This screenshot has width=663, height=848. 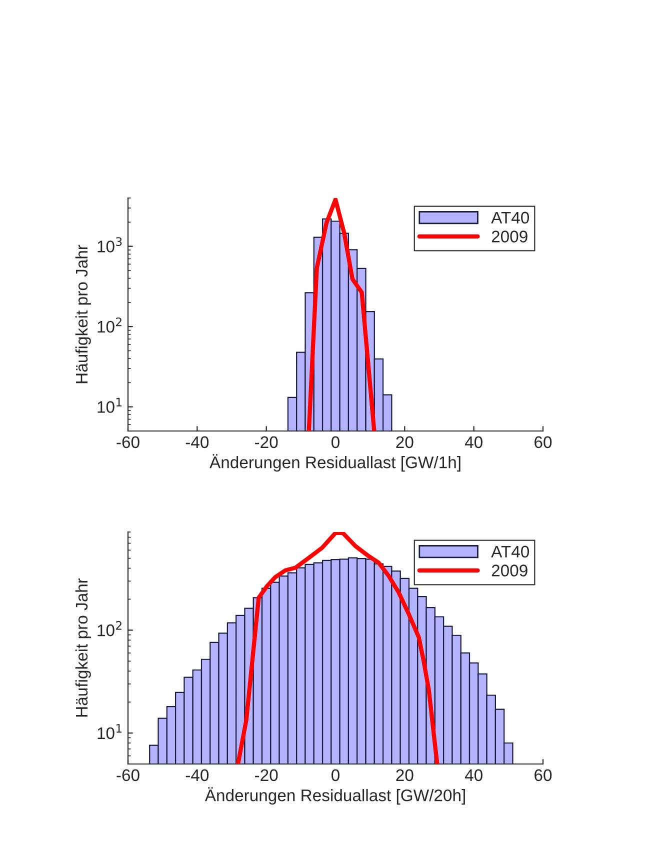 What do you see at coordinates (110, 244) in the screenshot?
I see `y-tick-label: 10$^{3}$` at bounding box center [110, 244].